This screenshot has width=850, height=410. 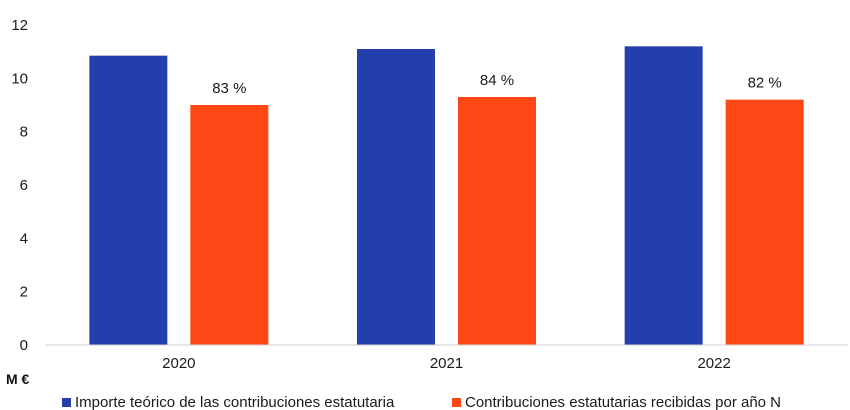 What do you see at coordinates (497, 80) in the screenshot?
I see `data-label-2021: 84 %` at bounding box center [497, 80].